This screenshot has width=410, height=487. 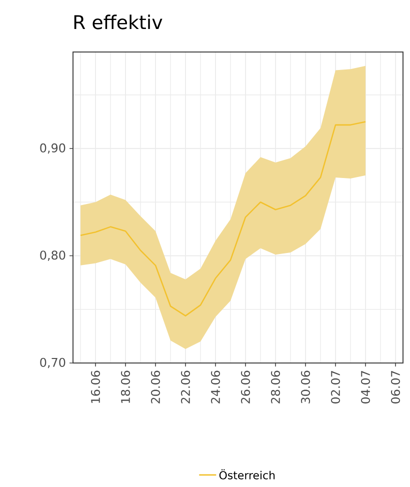 What do you see at coordinates (53, 148) in the screenshot?
I see `y-tick-label: 0,90` at bounding box center [53, 148].